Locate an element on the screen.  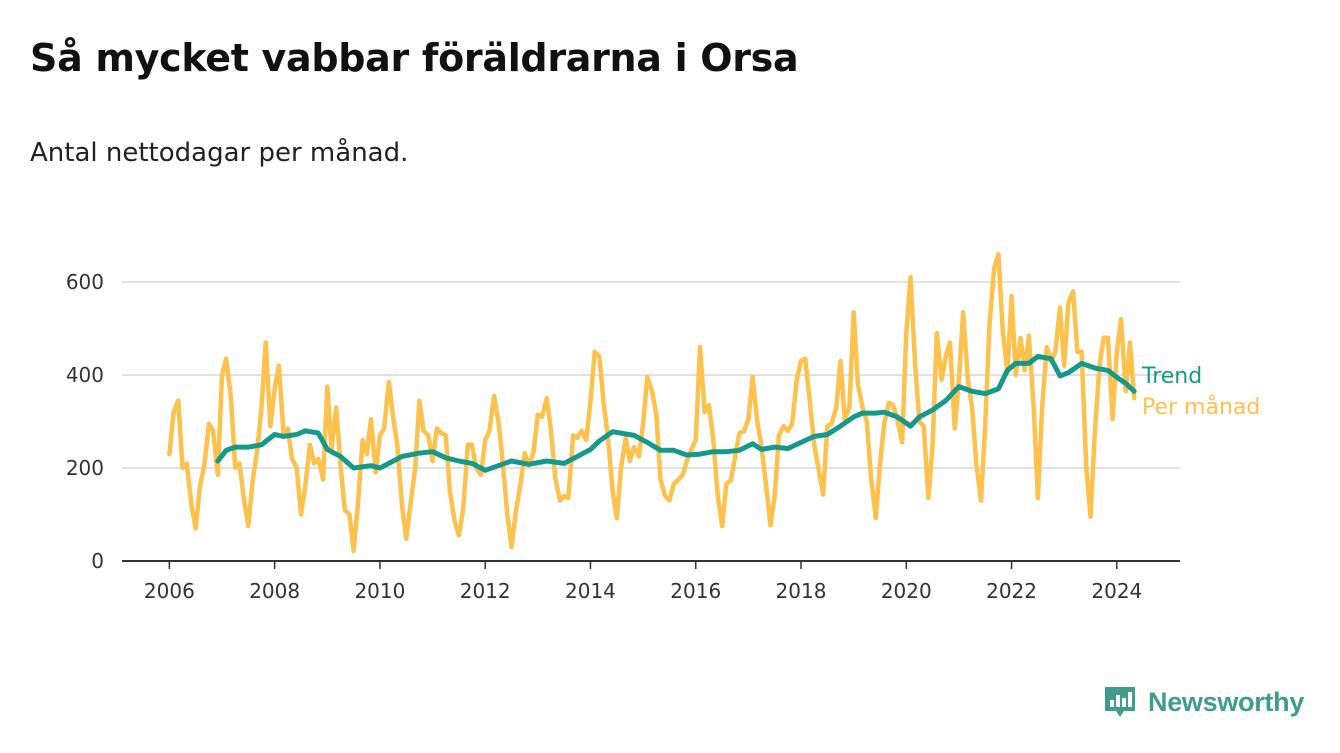
x-tick-label: 2022 is located at coordinates (1011, 591).